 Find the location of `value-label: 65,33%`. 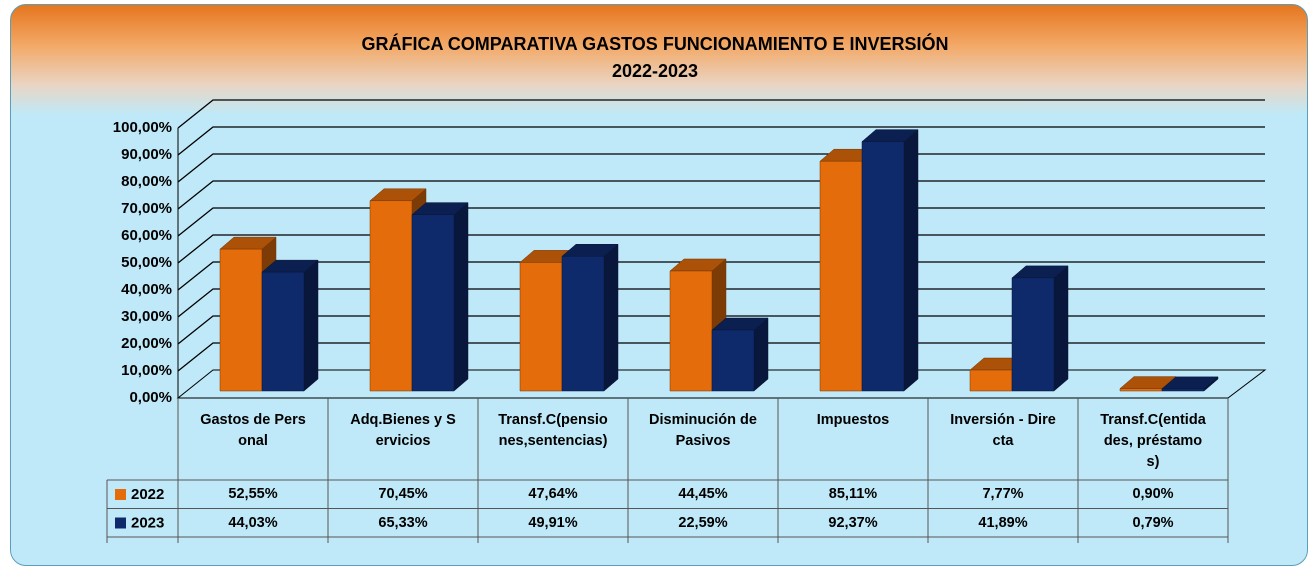

value-label: 65,33% is located at coordinates (403, 522).